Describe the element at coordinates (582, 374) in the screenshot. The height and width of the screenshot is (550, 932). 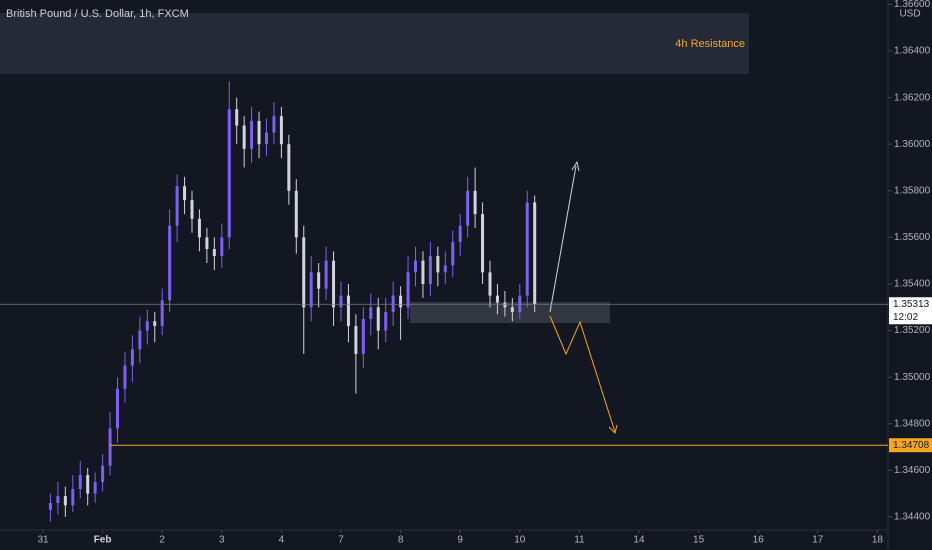
I see `down-arrow` at that location.